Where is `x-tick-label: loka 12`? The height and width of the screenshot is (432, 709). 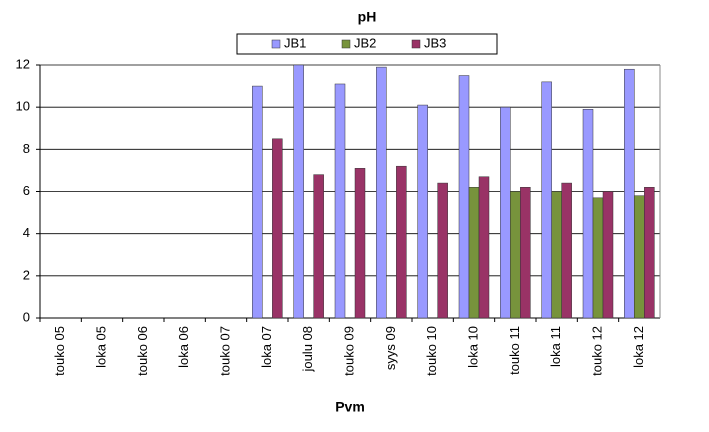 x-tick-label: loka 12 is located at coordinates (638, 347).